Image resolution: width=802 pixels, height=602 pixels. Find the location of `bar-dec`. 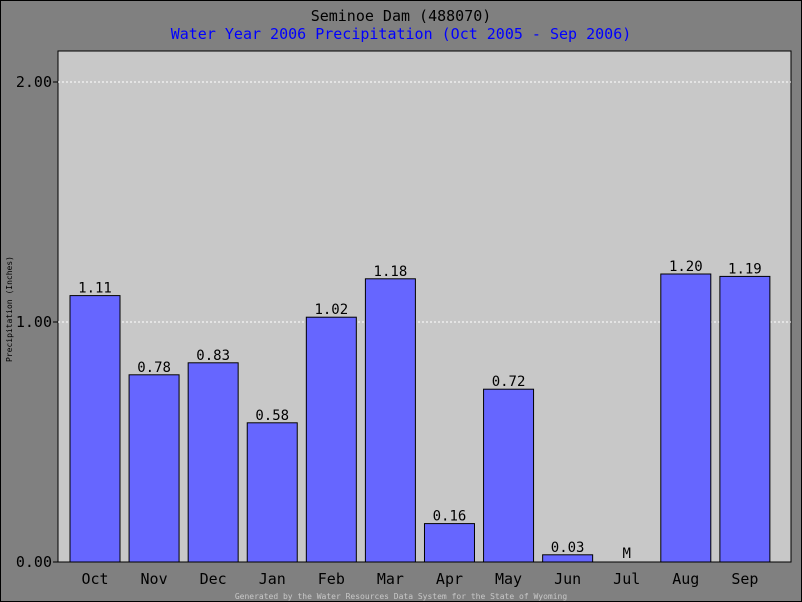

bar-dec is located at coordinates (213, 462).